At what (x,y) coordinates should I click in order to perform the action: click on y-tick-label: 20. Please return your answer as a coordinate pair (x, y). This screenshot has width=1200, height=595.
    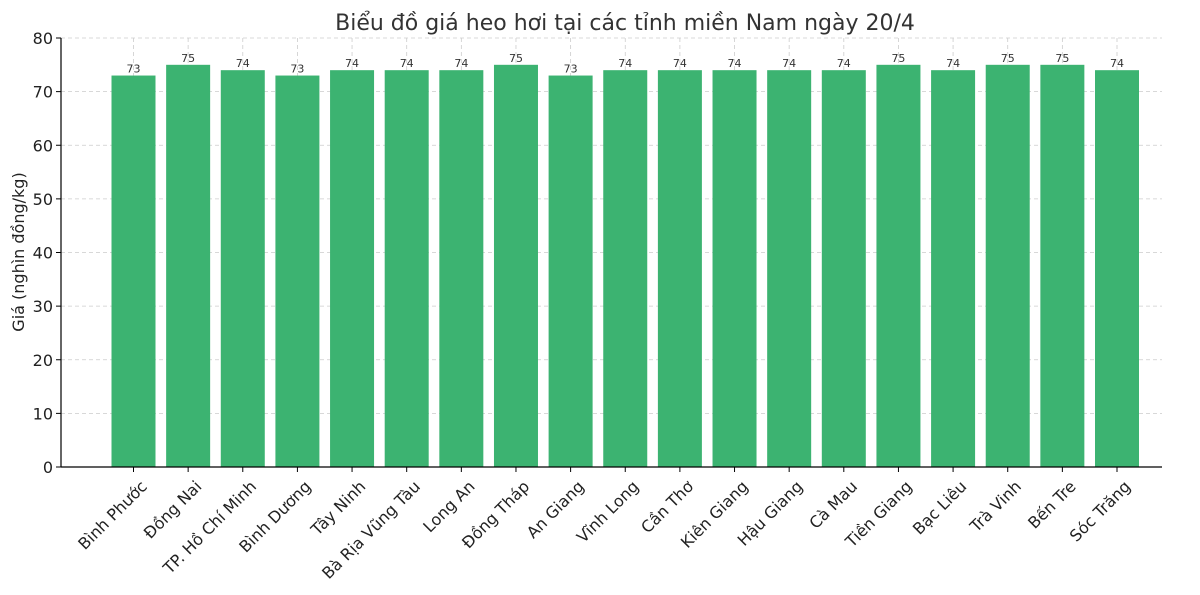
    Looking at the image, I should click on (43, 360).